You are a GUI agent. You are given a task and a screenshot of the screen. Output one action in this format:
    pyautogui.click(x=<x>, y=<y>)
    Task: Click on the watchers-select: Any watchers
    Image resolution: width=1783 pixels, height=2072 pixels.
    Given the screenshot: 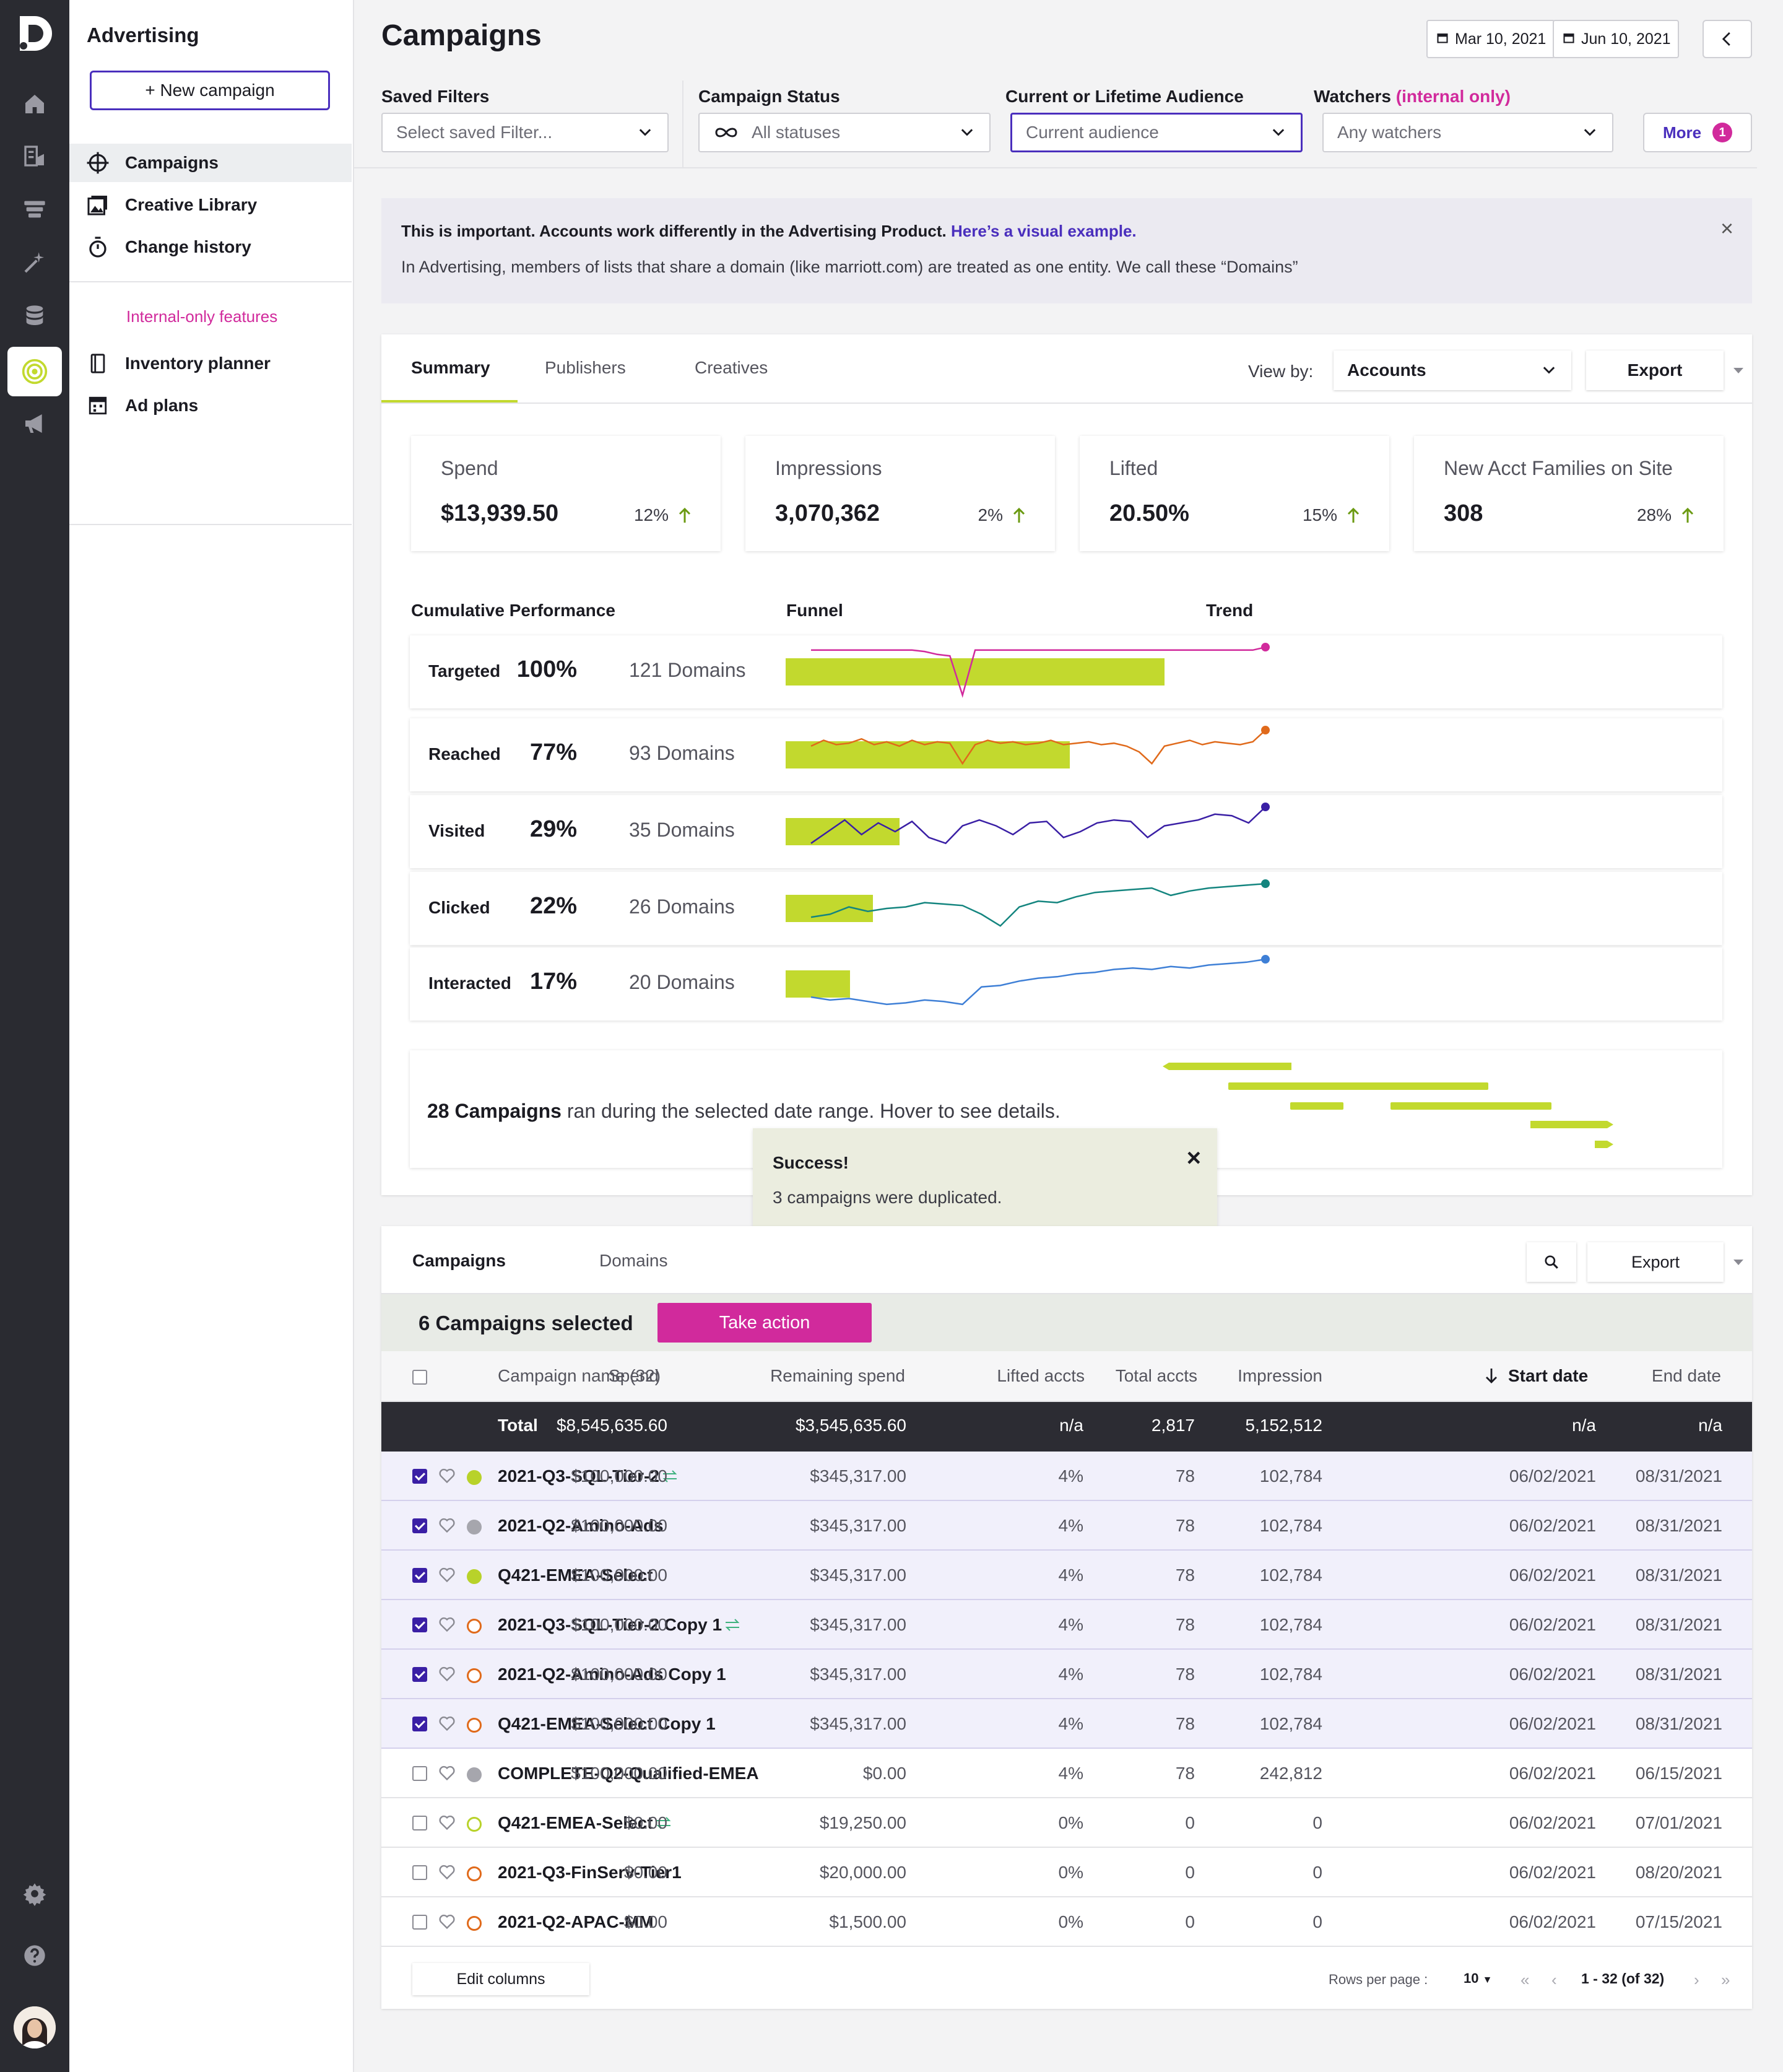 What is the action you would take?
    pyautogui.click(x=1467, y=132)
    